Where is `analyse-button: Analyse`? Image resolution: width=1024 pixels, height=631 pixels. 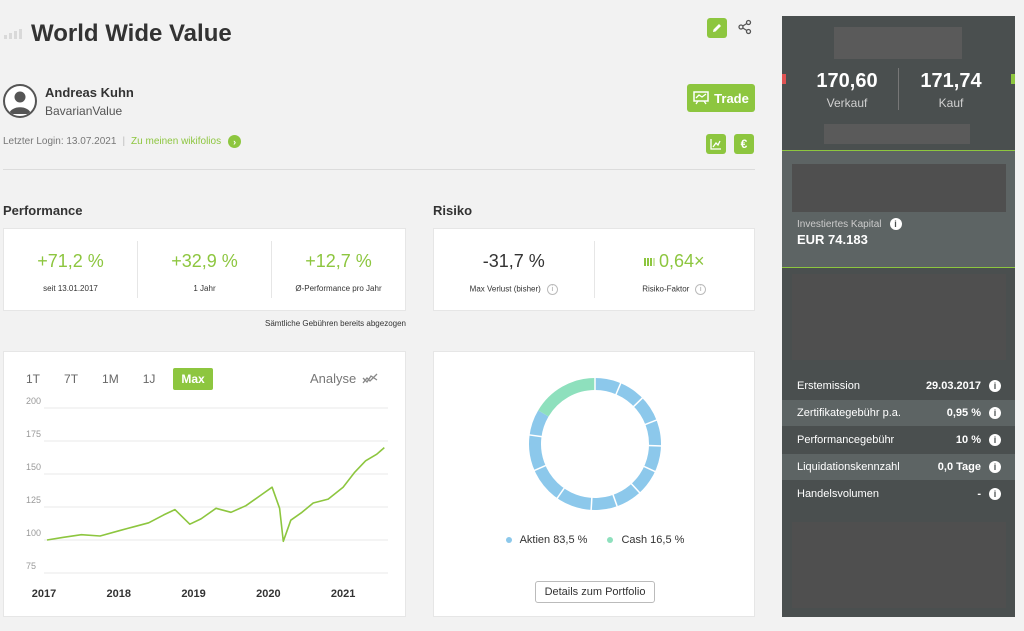
analyse-button: Analyse is located at coordinates (344, 378).